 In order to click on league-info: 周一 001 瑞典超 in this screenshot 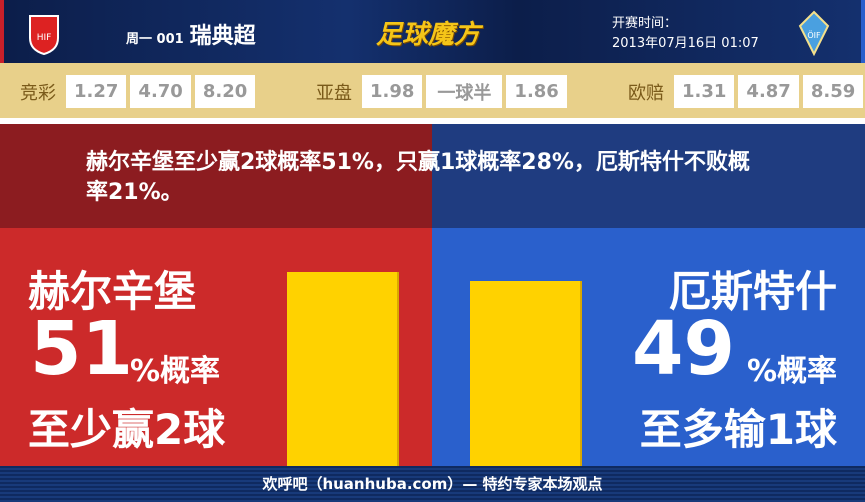, I will do `click(191, 34)`.